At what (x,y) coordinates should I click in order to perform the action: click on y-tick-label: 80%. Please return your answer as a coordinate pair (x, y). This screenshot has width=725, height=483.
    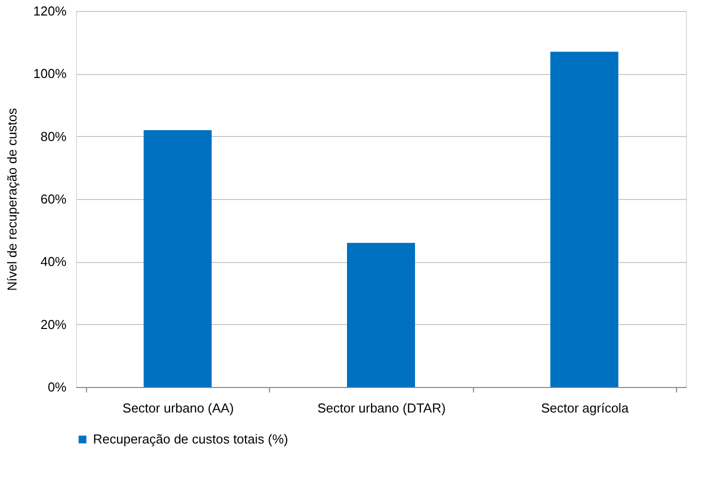
    Looking at the image, I should click on (53, 136).